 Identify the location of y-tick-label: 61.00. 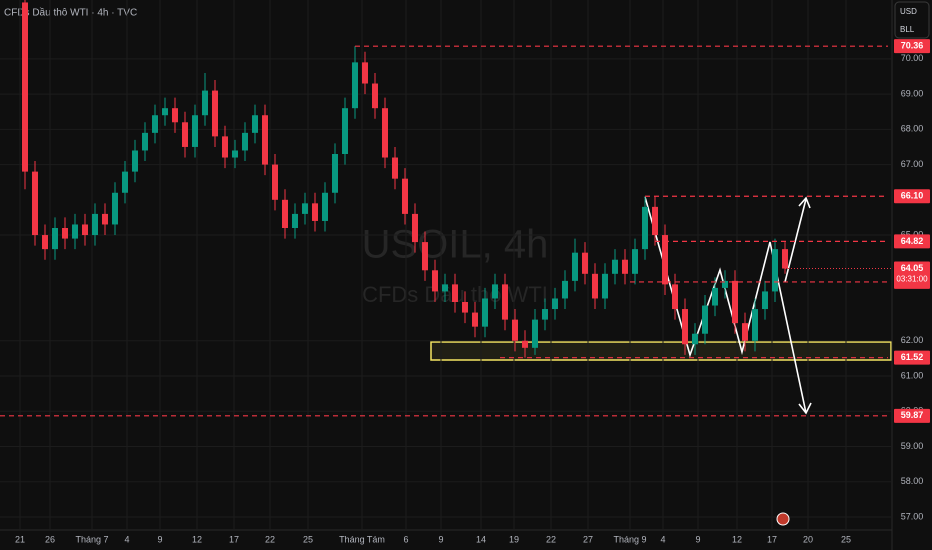
(912, 375).